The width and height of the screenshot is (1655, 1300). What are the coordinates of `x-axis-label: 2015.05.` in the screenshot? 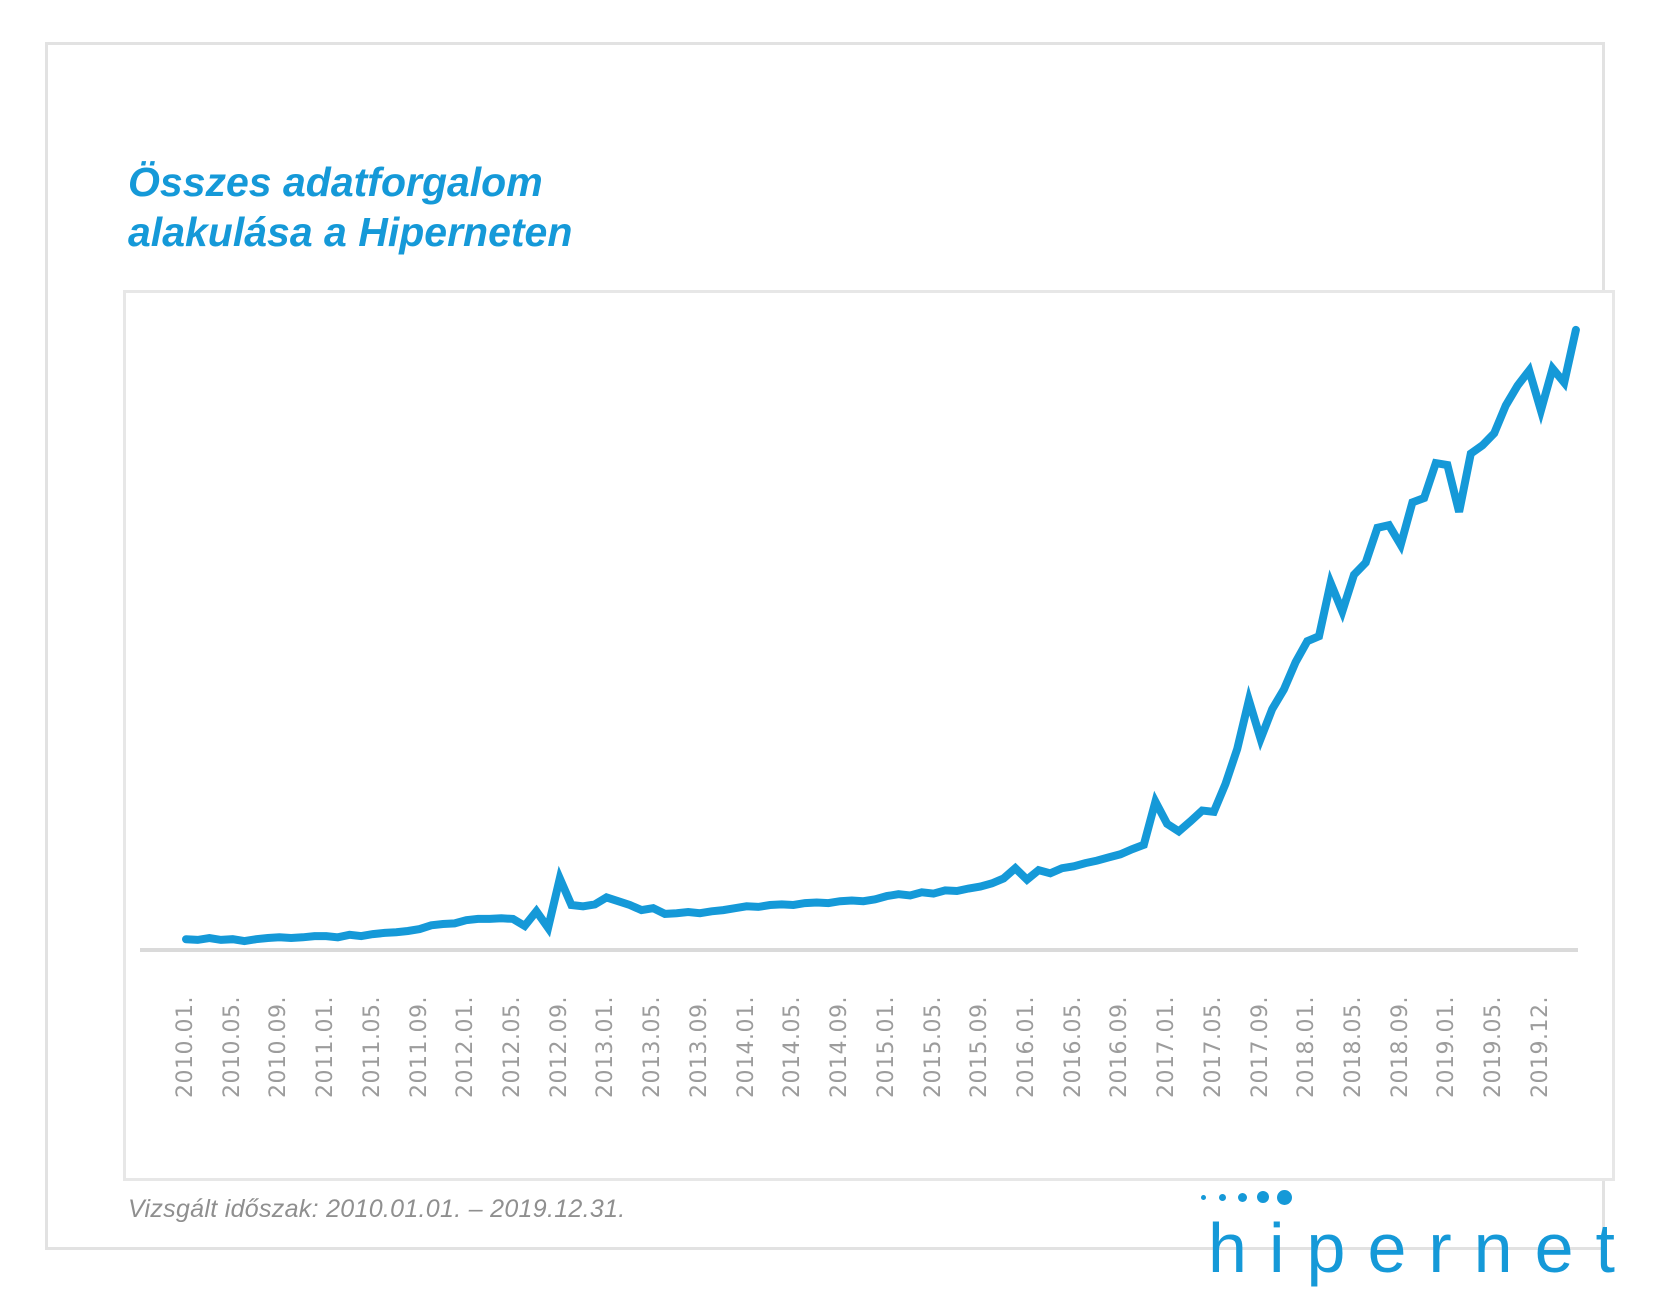 It's located at (933, 1047).